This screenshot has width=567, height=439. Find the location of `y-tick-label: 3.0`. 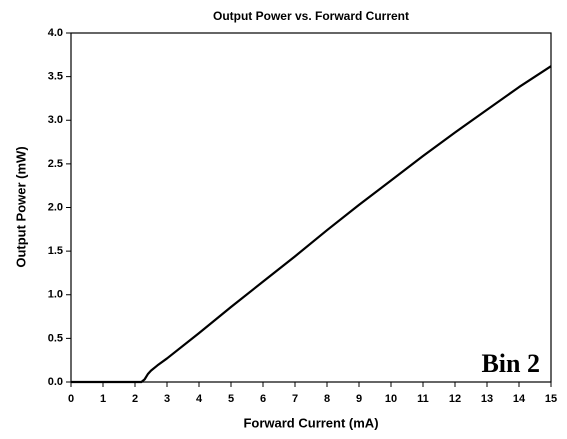

y-tick-label: 3.0 is located at coordinates (55, 120).